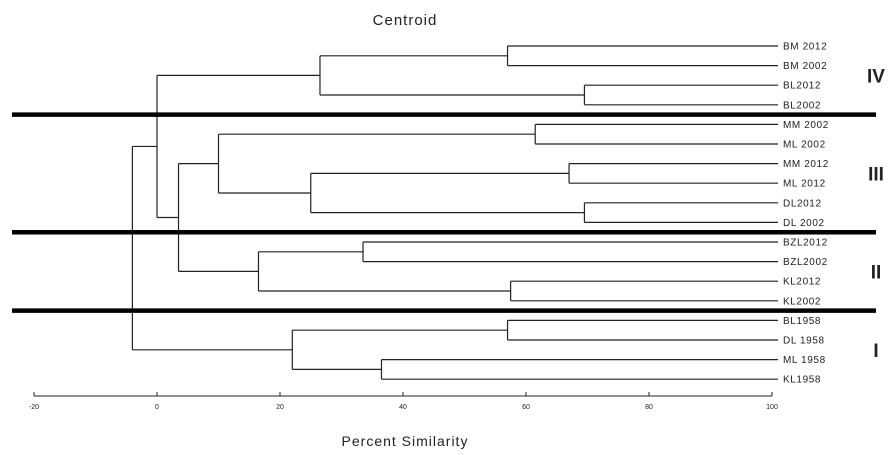 This screenshot has height=455, width=893. I want to click on leaf-label: BL2002, so click(802, 105).